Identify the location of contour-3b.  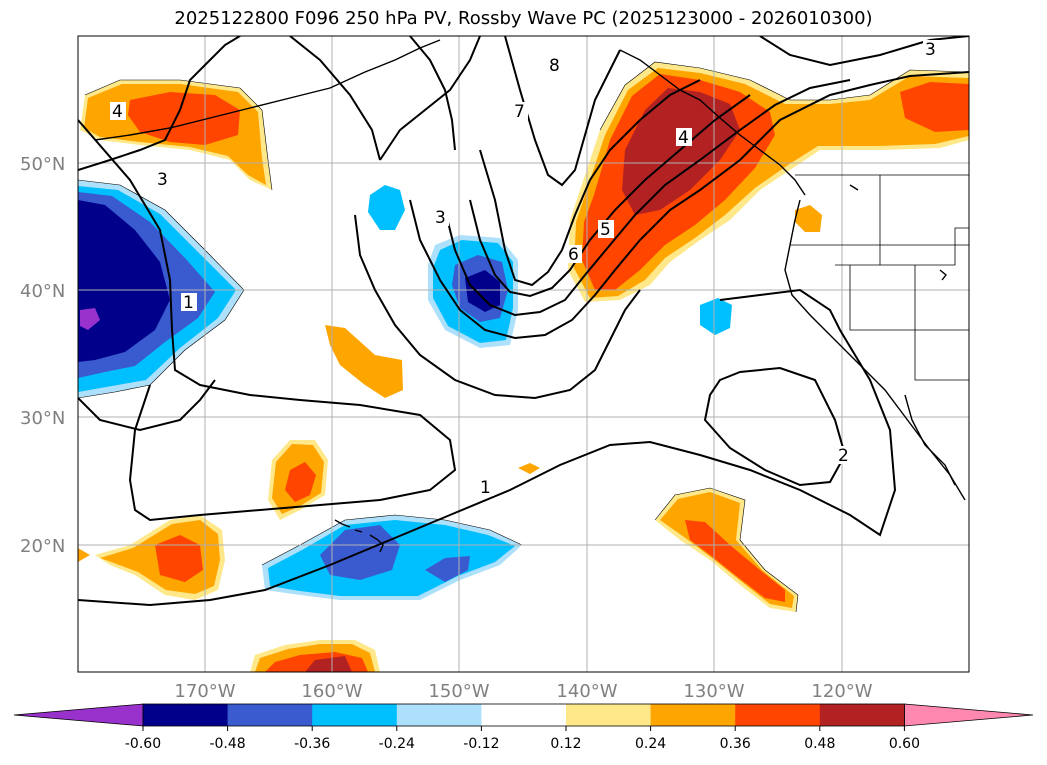
(497, 307).